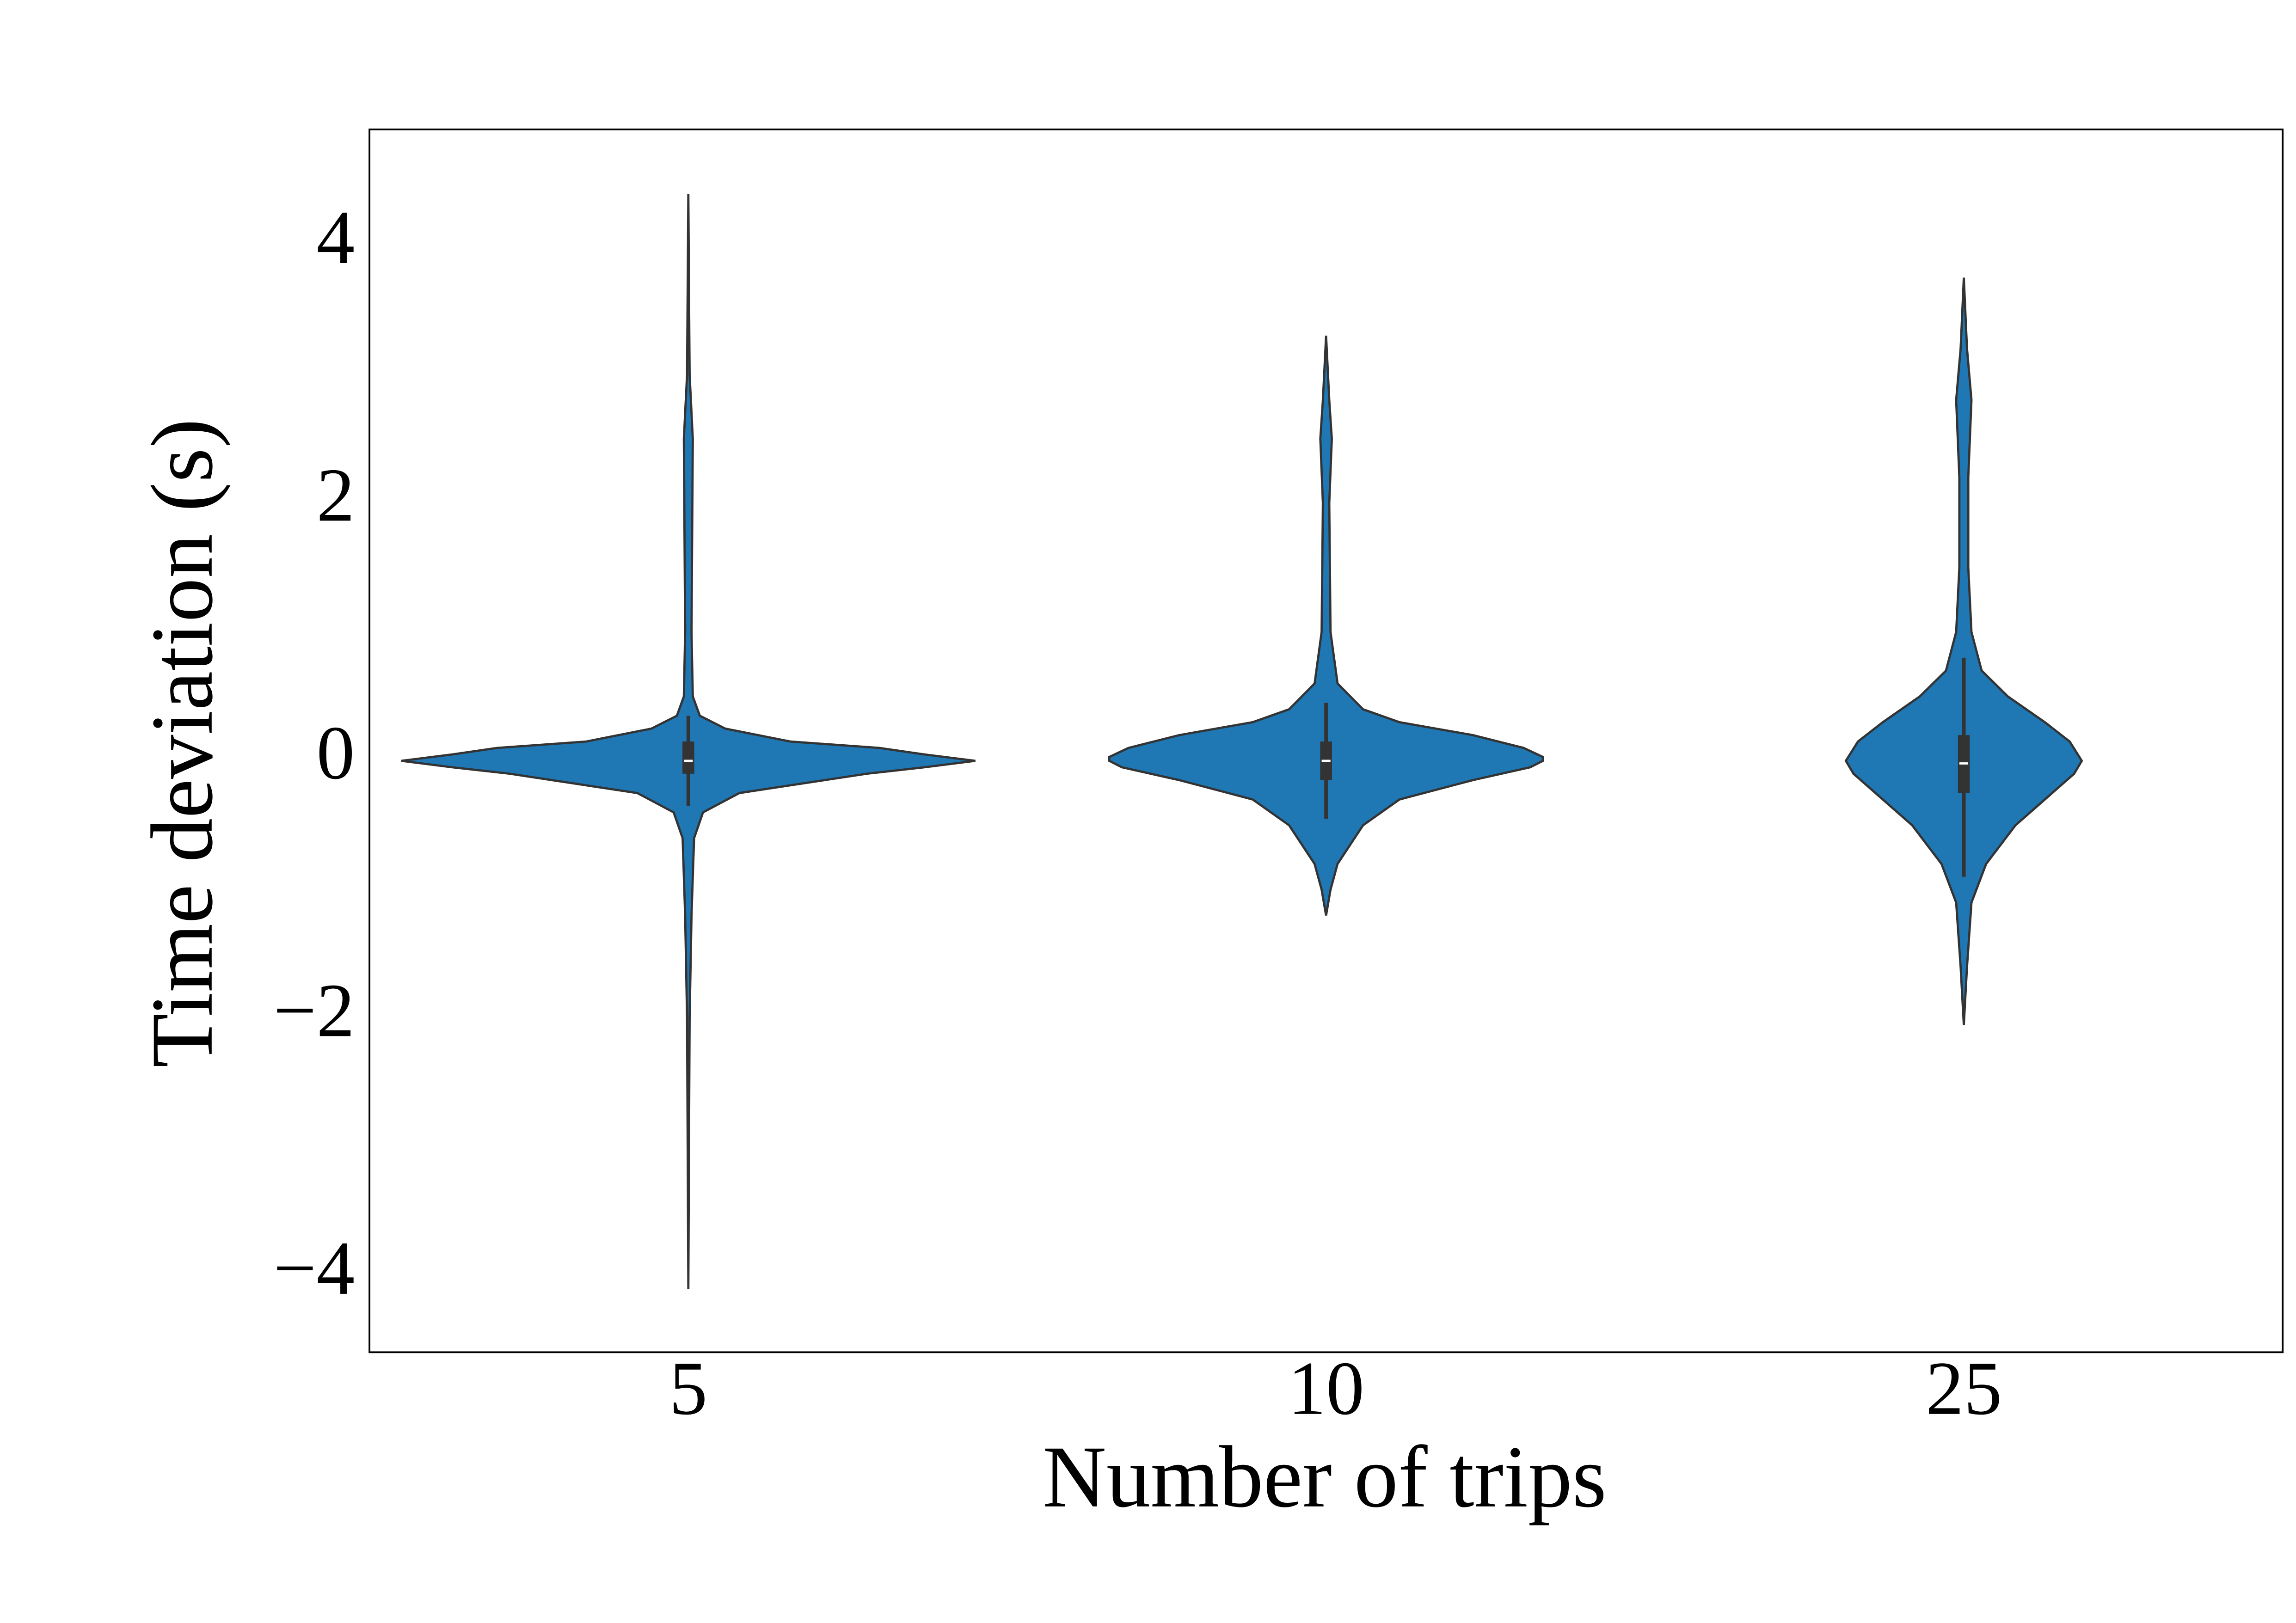  I want to click on y-axis-label: Time deviation (s), so click(182, 744).